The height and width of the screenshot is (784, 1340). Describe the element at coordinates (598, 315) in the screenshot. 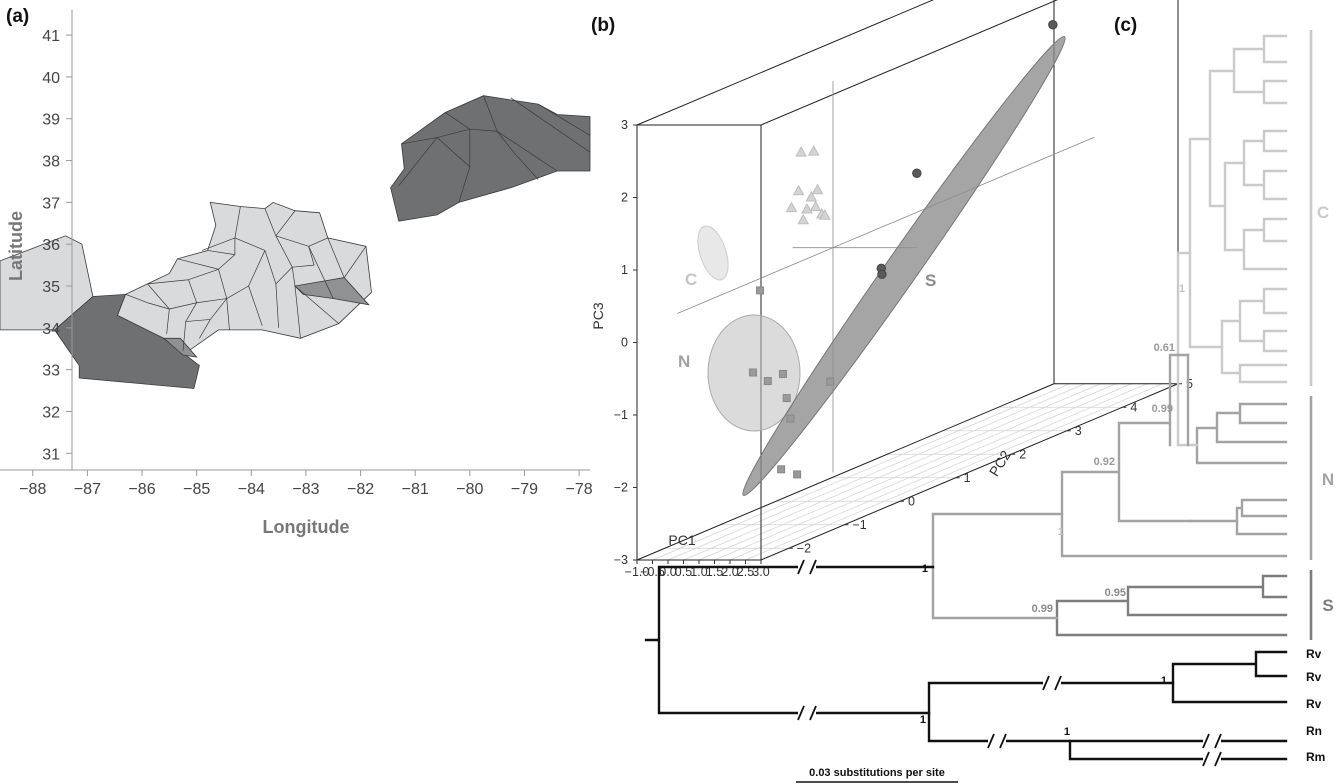

I see `pca-z-axis-title: PC3` at that location.